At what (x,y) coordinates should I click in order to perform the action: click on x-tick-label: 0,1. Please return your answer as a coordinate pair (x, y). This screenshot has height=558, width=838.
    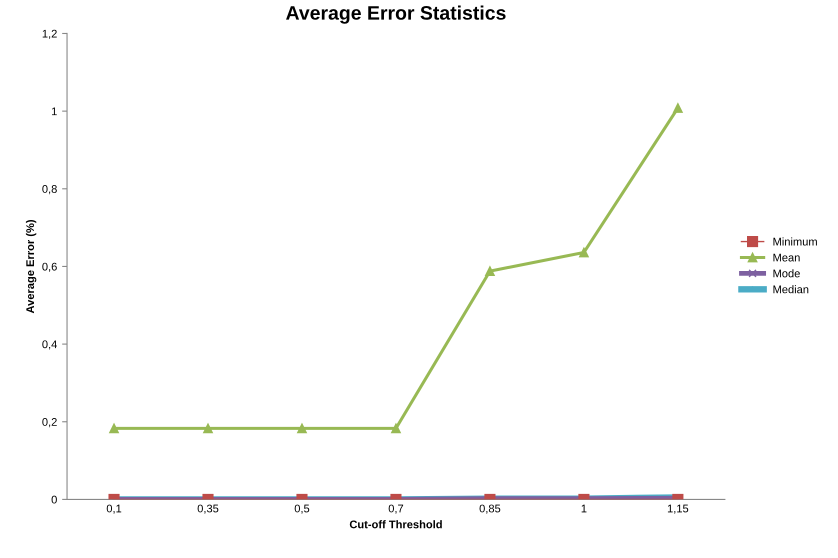
    Looking at the image, I should click on (114, 509).